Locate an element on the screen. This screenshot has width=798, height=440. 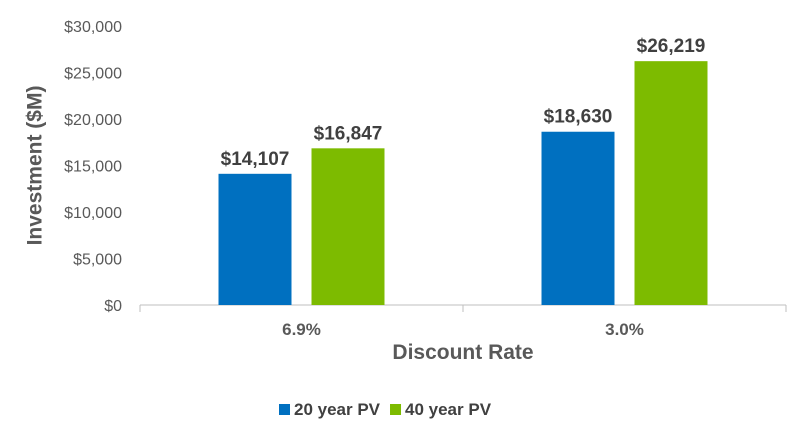
legend: 20 year PV 40 year PV is located at coordinates (385, 409).